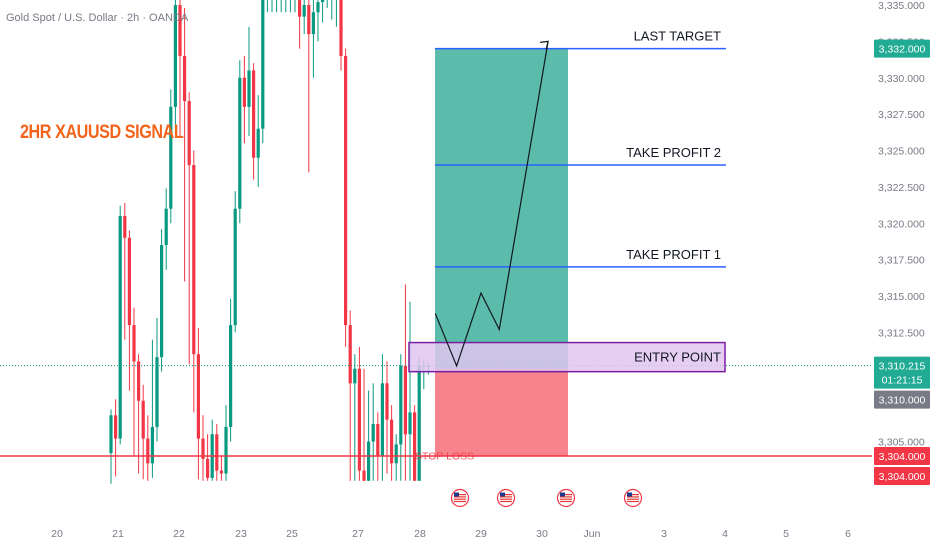  Describe the element at coordinates (420, 534) in the screenshot. I see `time-tick-label: 28` at that location.